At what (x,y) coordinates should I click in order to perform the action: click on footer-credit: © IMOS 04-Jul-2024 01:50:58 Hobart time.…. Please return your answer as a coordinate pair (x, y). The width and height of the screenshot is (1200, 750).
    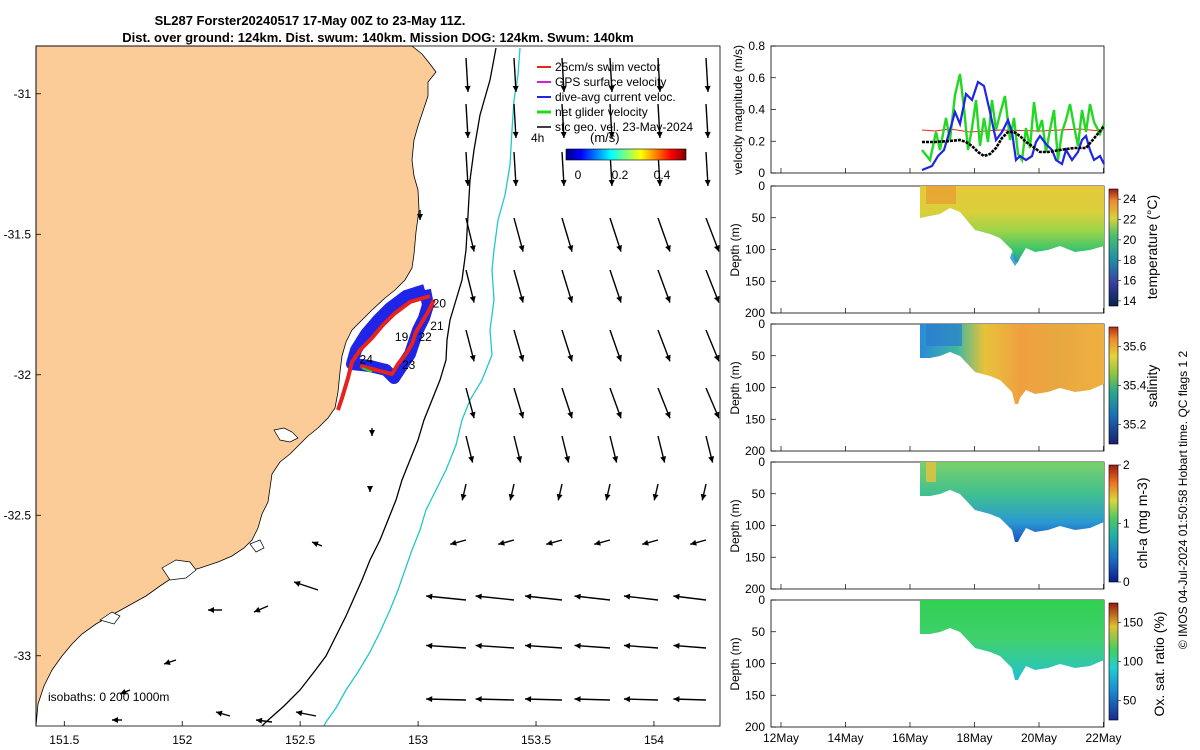
    Looking at the image, I should click on (1183, 500).